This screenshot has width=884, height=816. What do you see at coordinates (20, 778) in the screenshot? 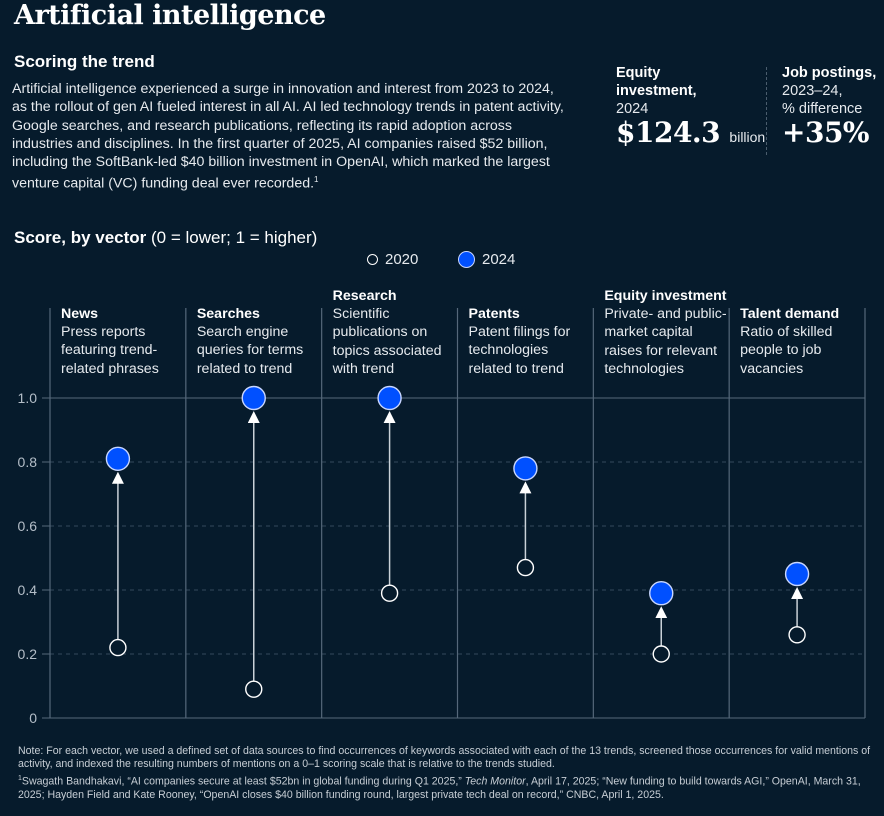
I see `source-mark: 1` at bounding box center [20, 778].